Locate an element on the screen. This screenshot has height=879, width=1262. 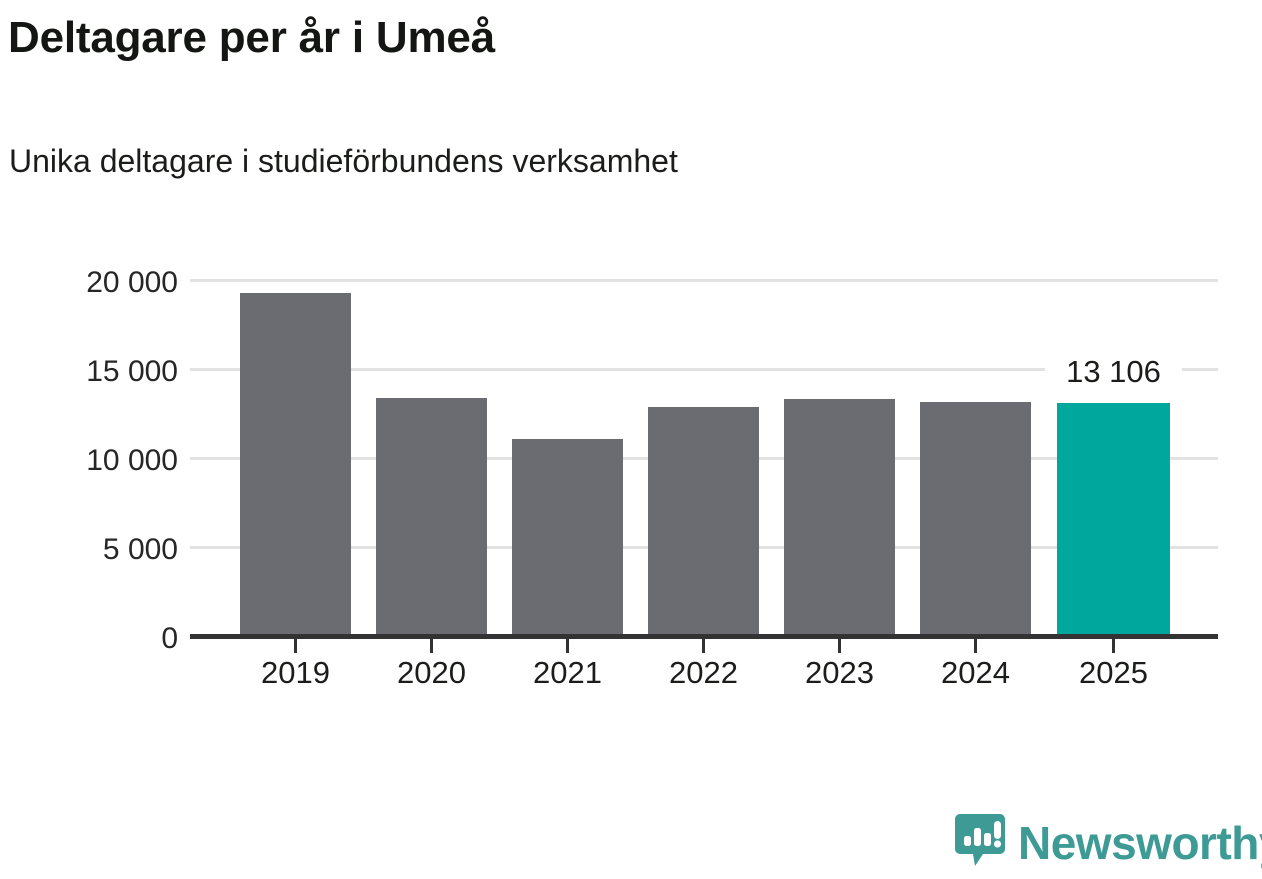
speech-bubble-bar-chart-icon is located at coordinates (980, 842).